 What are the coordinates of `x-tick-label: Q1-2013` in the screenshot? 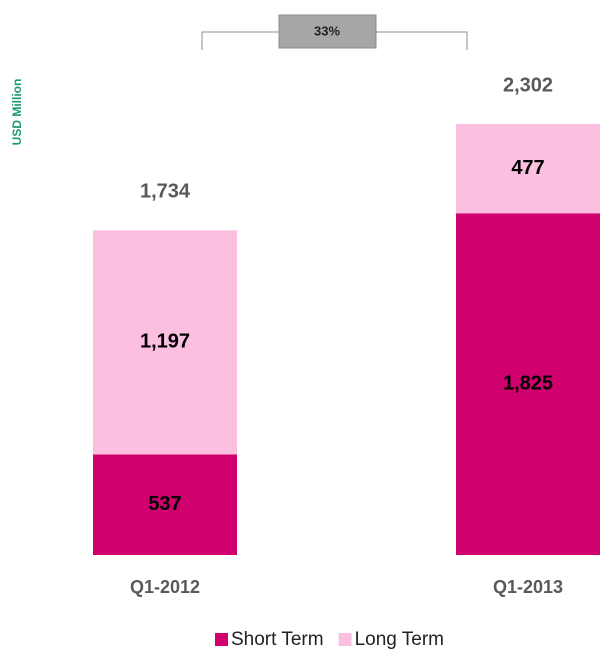 It's located at (528, 587).